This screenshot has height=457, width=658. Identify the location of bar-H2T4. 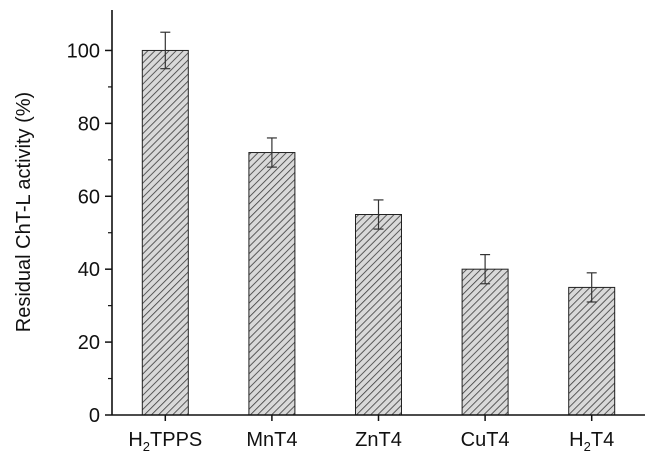
(592, 351).